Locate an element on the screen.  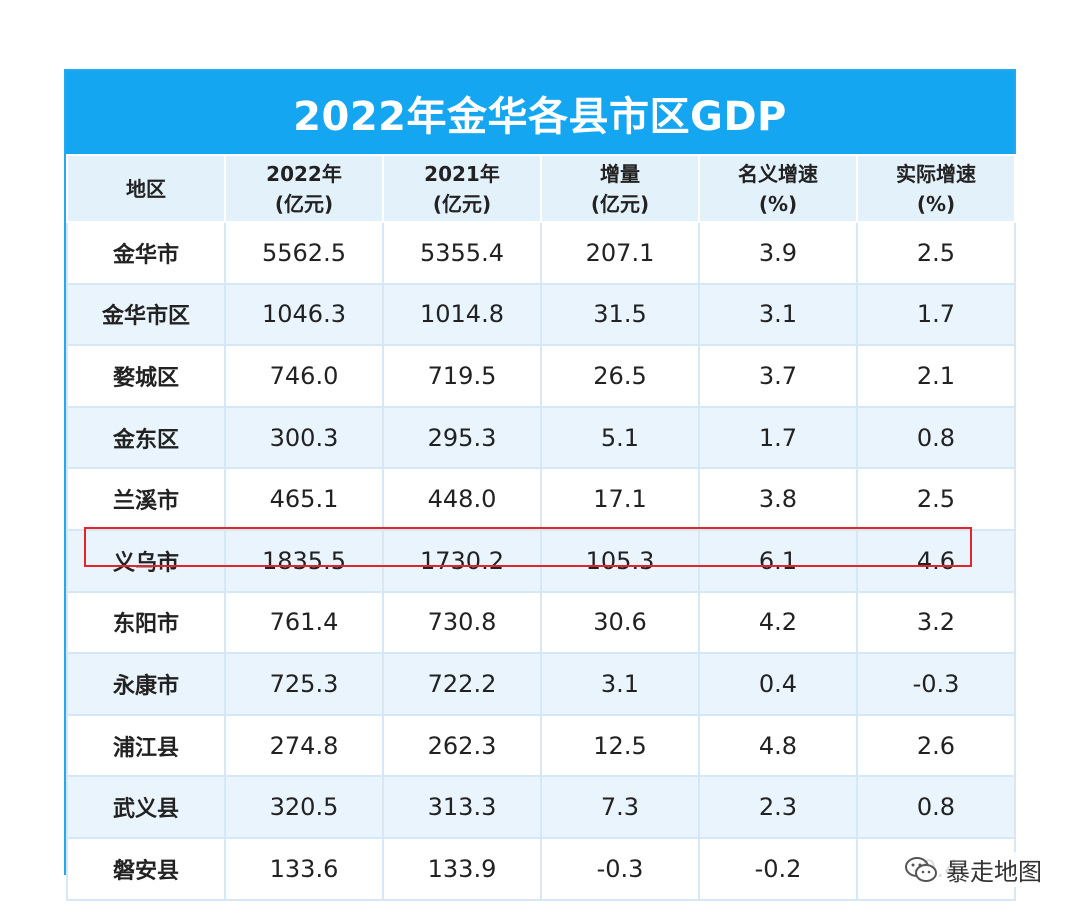
cell-gdp2022: 746.0 is located at coordinates (304, 376).